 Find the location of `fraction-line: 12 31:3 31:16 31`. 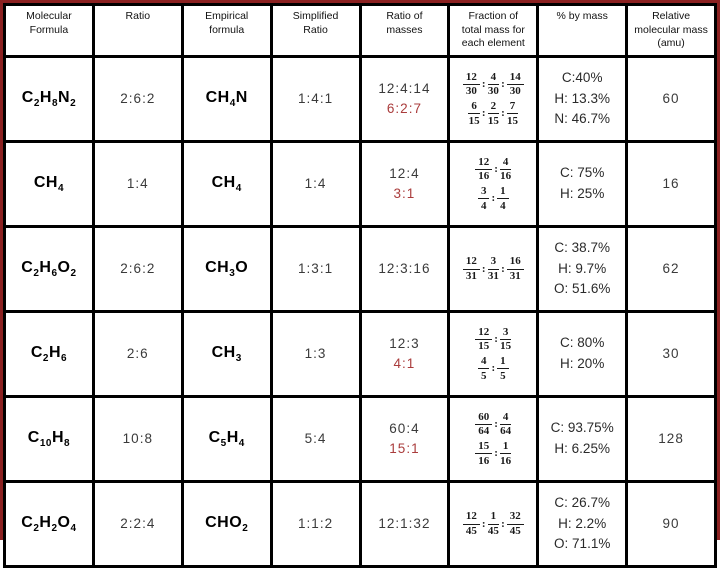

fraction-line: 12 31:3 31:16 31 is located at coordinates (493, 268).